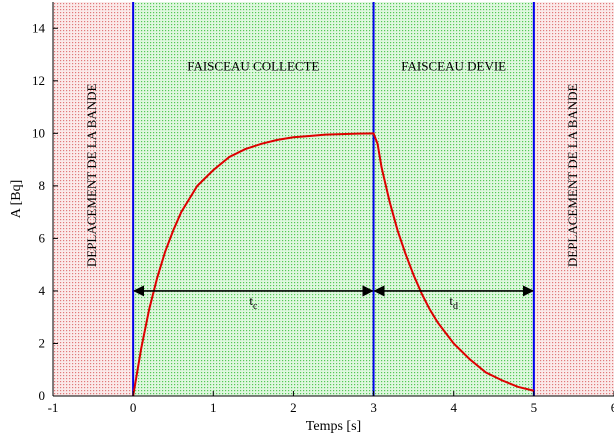 This screenshot has height=436, width=614. What do you see at coordinates (333, 298) in the screenshot?
I see `annotations-layer: tc td` at bounding box center [333, 298].